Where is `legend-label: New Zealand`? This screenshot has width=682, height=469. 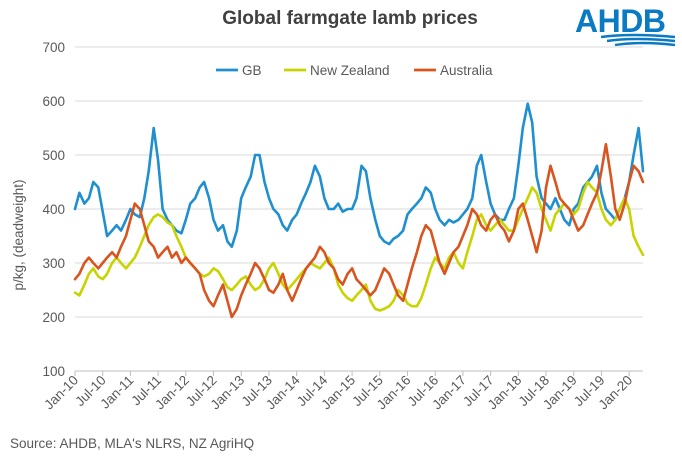
legend-label: New Zealand is located at coordinates (350, 70).